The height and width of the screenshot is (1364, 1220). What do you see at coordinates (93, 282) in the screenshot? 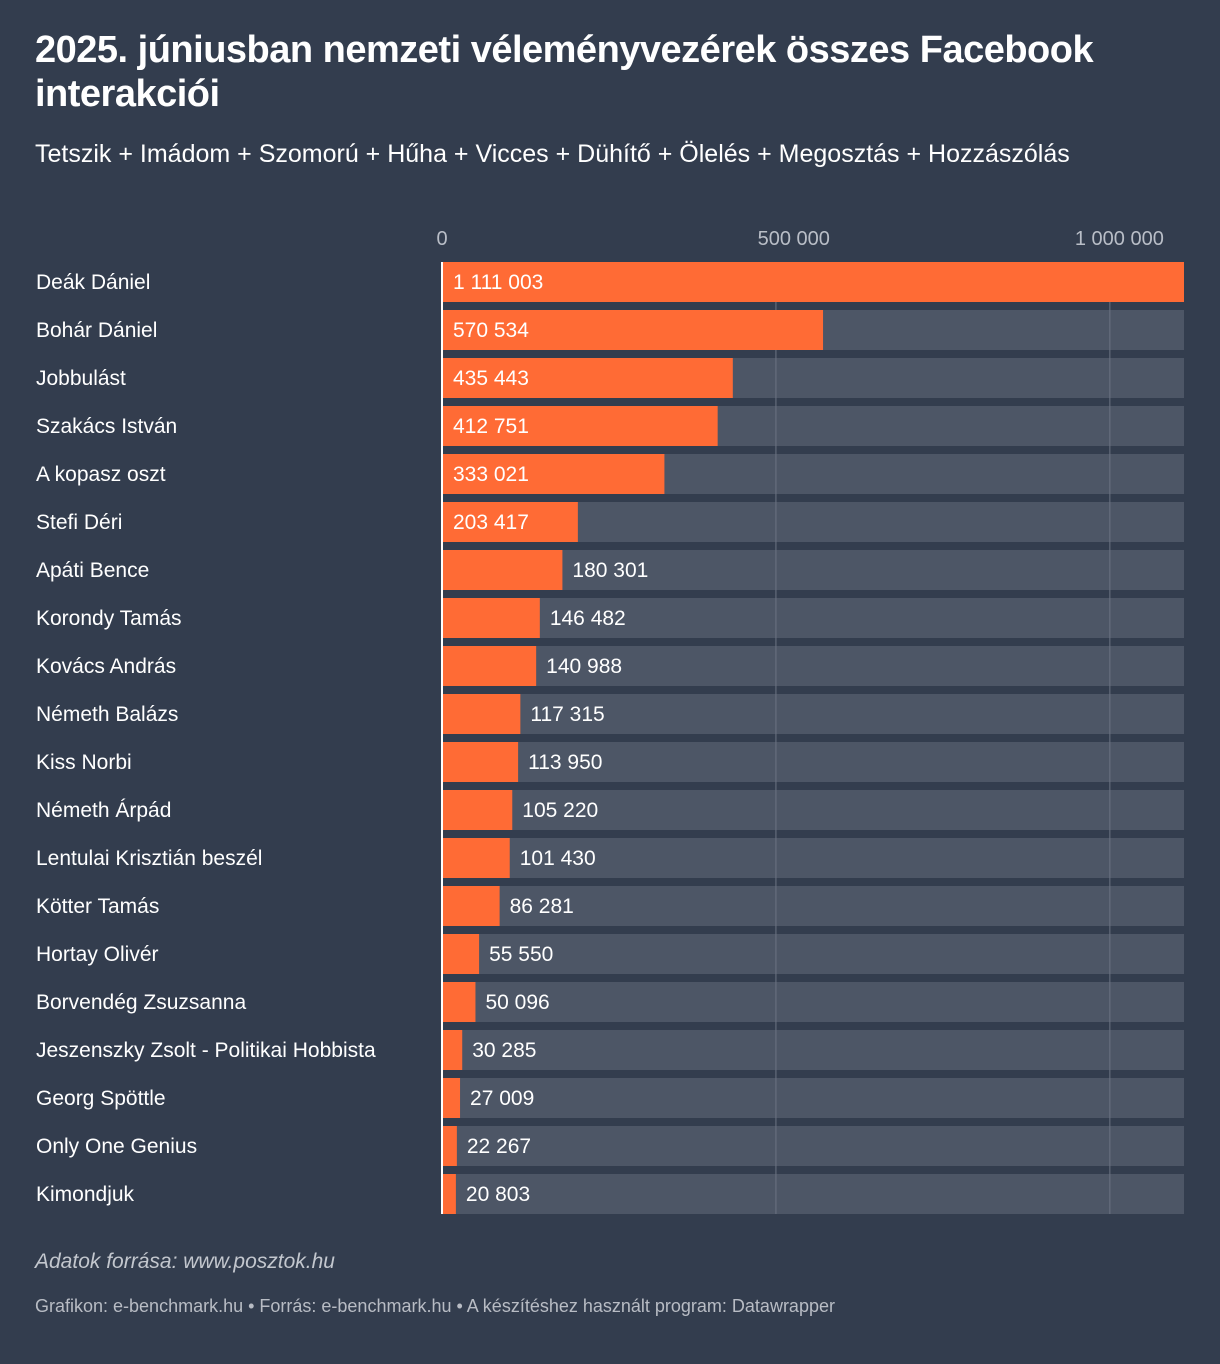
I see `category-label: Deák Dániel` at bounding box center [93, 282].